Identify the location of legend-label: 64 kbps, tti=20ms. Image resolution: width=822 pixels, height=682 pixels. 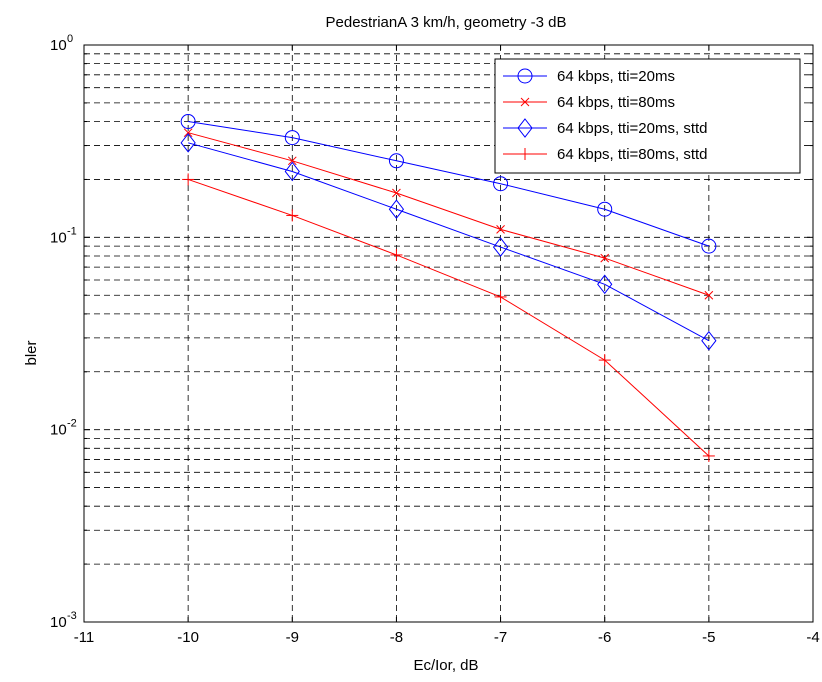
(616, 76).